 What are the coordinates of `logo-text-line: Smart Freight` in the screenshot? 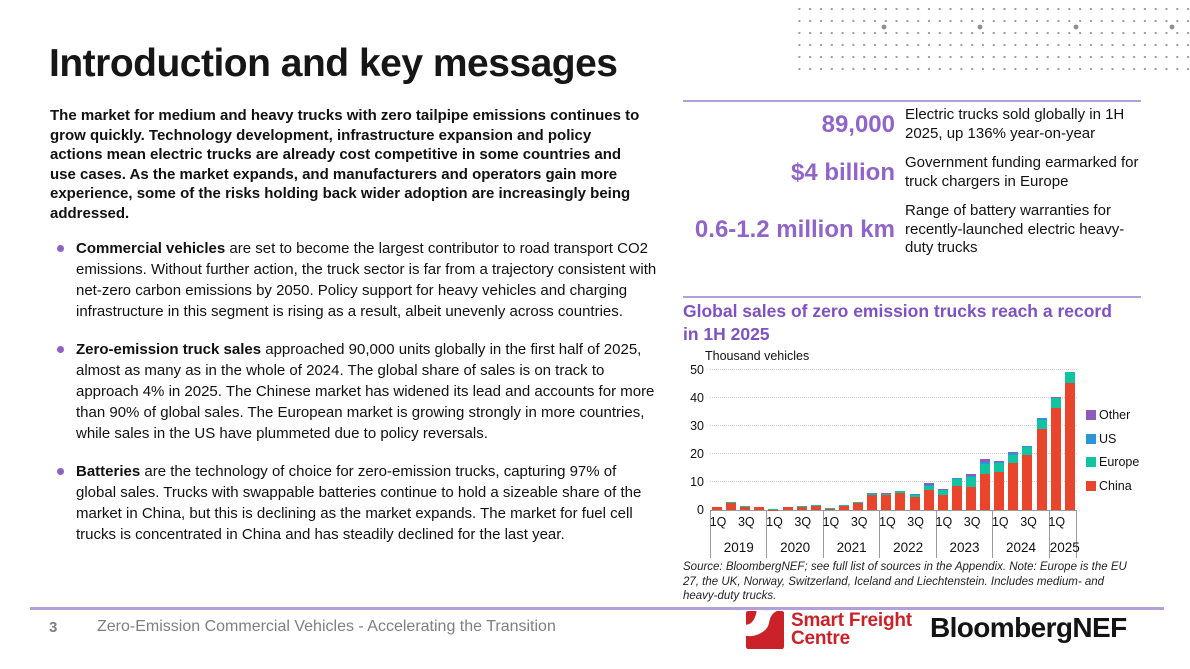 It's located at (851, 620).